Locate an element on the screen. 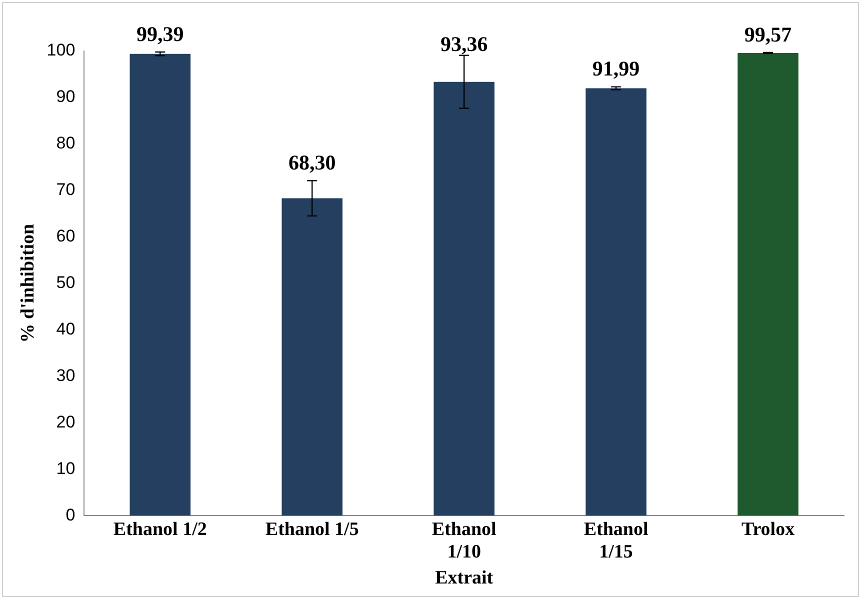  data-label: 68,30 is located at coordinates (312, 162).